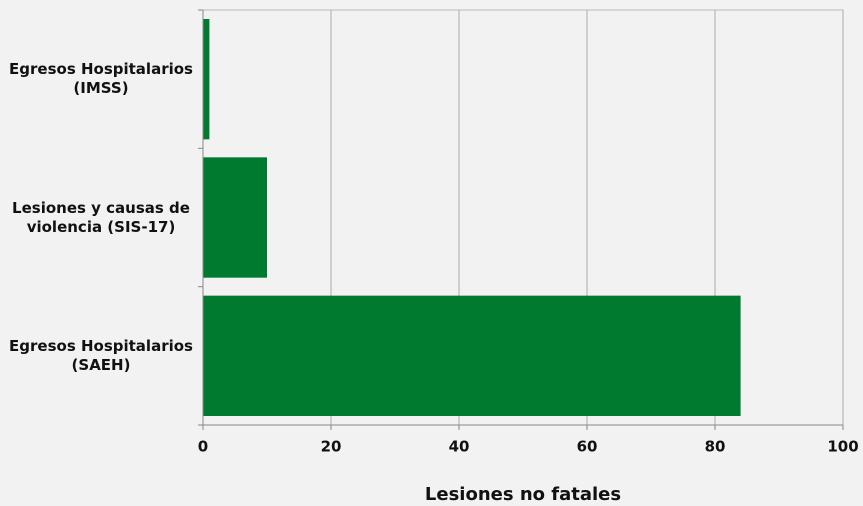 The width and height of the screenshot is (863, 506). Describe the element at coordinates (101, 79) in the screenshot. I see `y-tick-label: Egresos Hospitalarios (IMSS)` at that location.